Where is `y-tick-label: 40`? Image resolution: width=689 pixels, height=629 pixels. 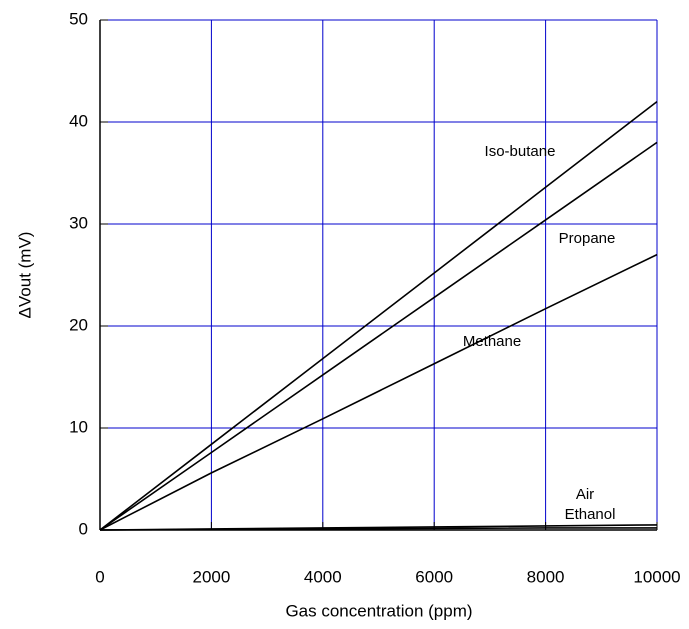 y-tick-label: 40 is located at coordinates (78, 120).